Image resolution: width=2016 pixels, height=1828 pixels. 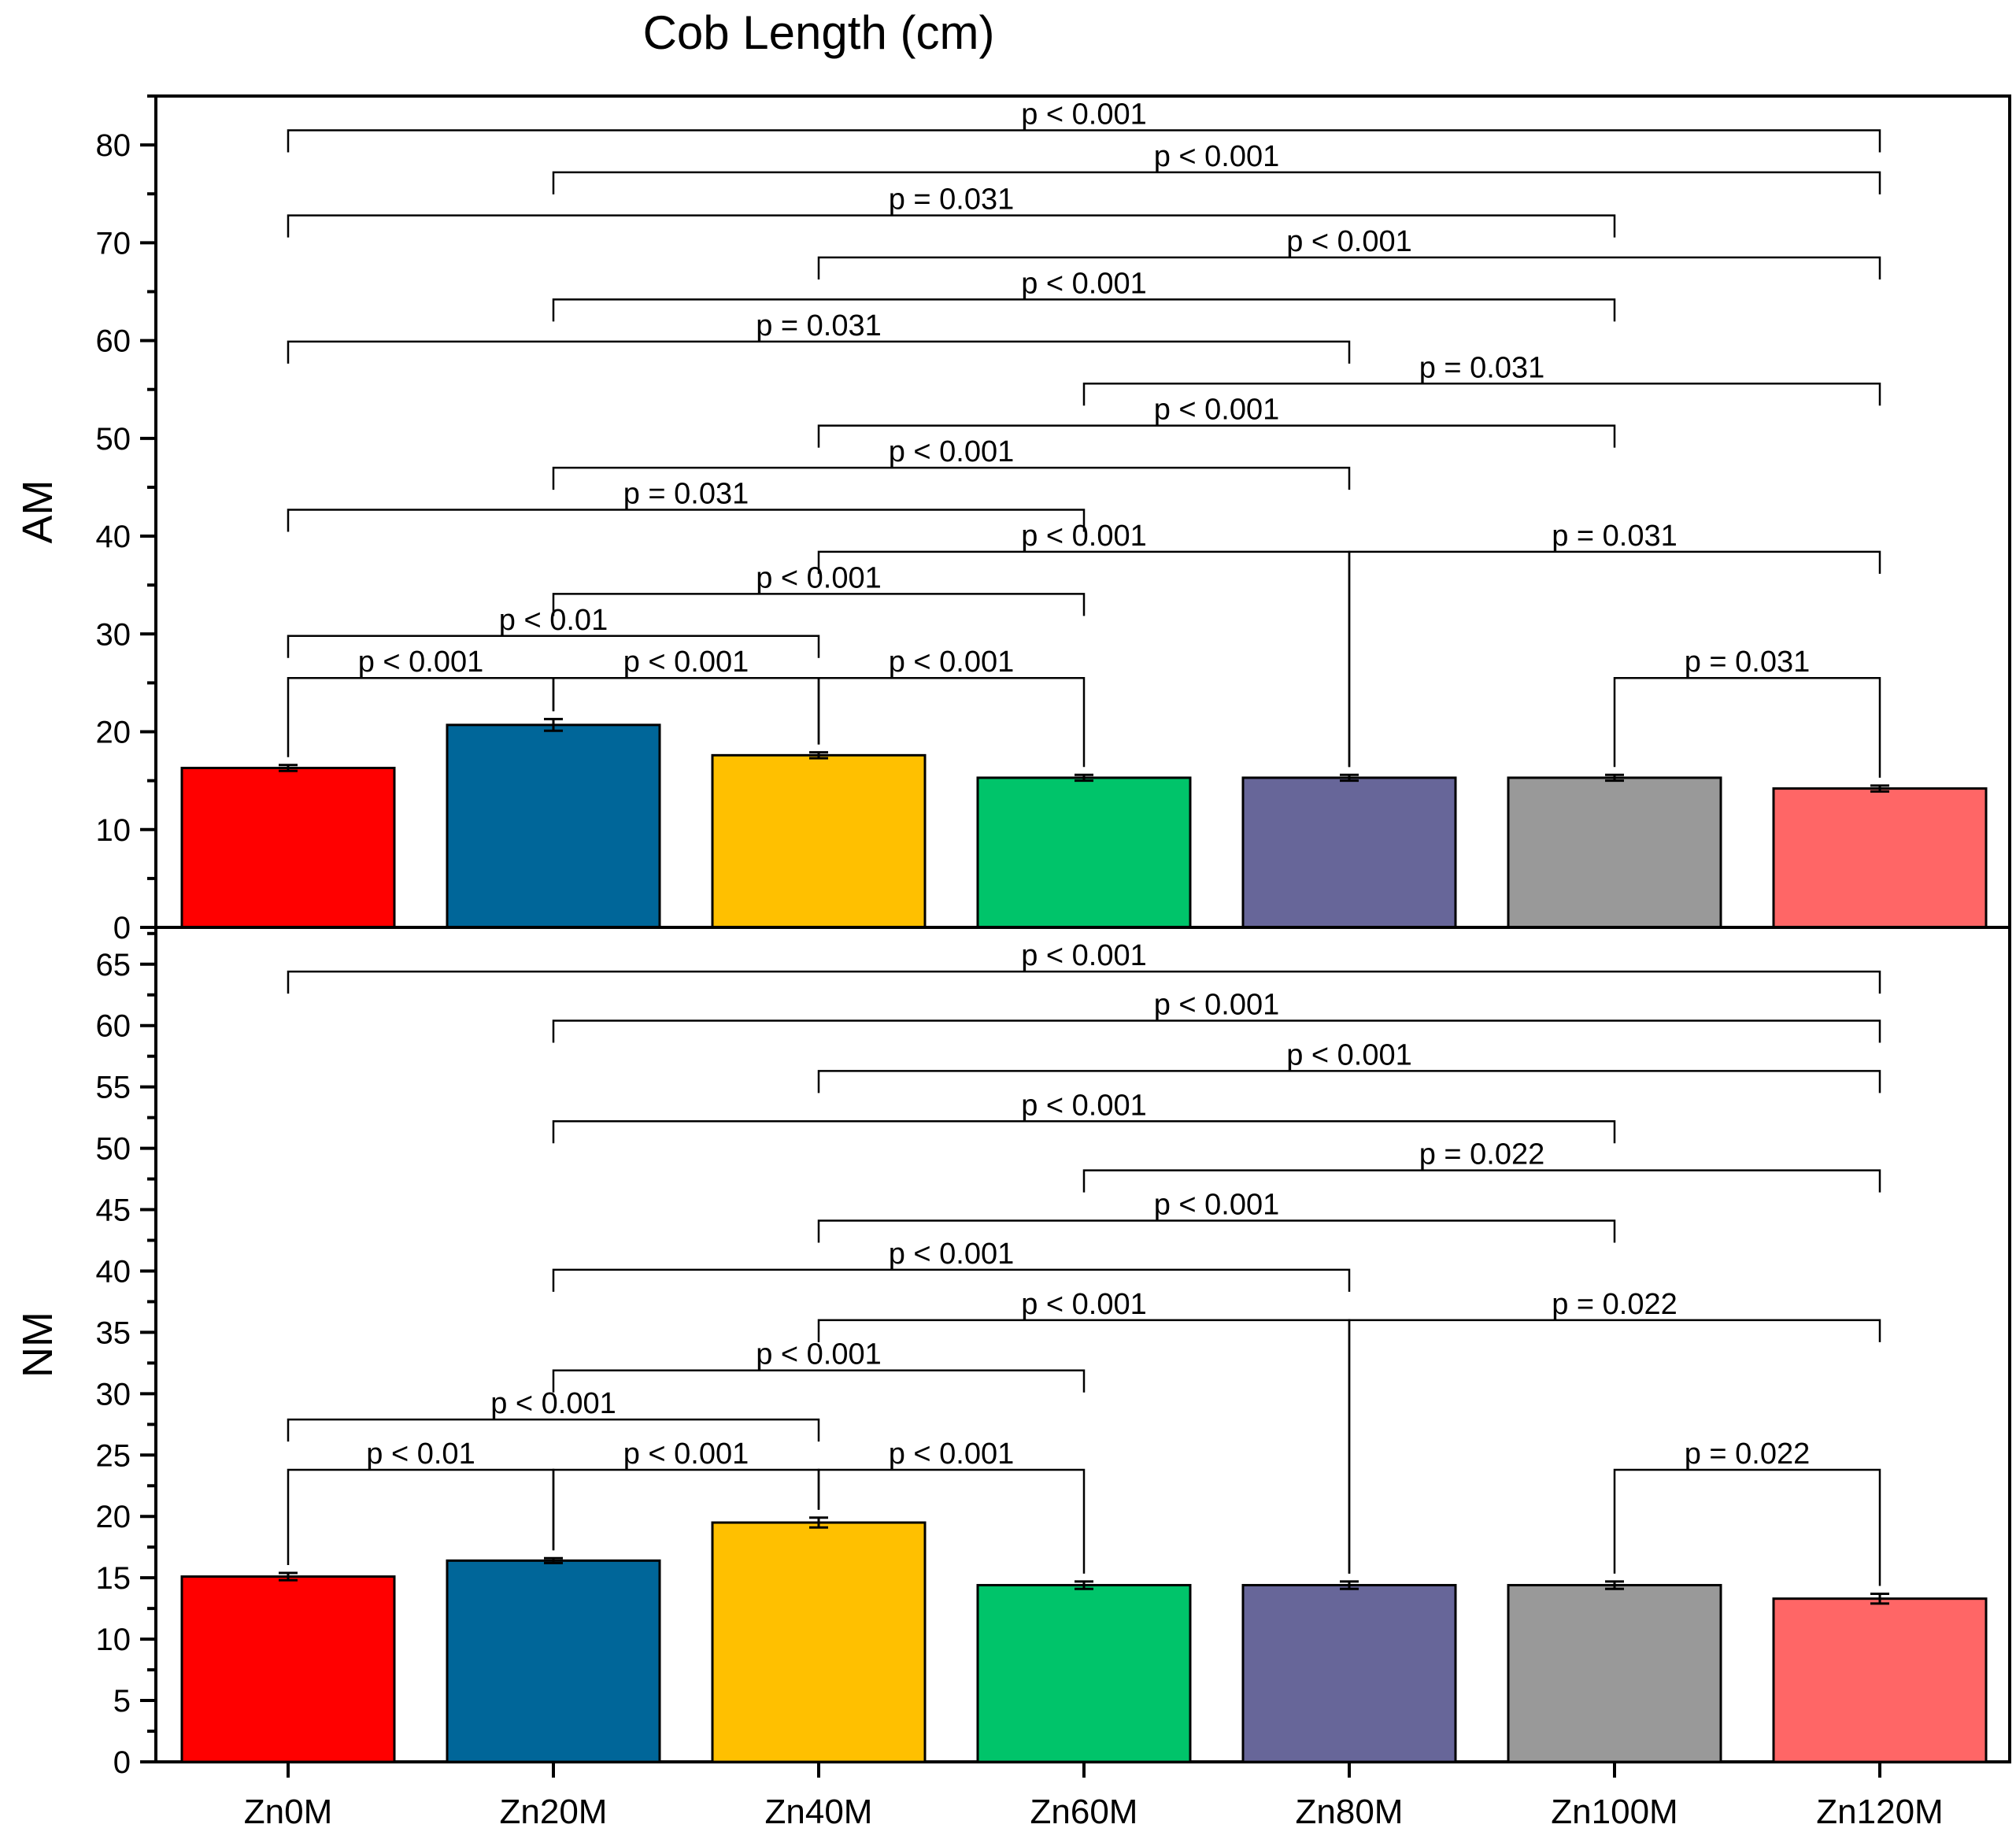 I want to click on bar-zn80m, so click(x=1349, y=853).